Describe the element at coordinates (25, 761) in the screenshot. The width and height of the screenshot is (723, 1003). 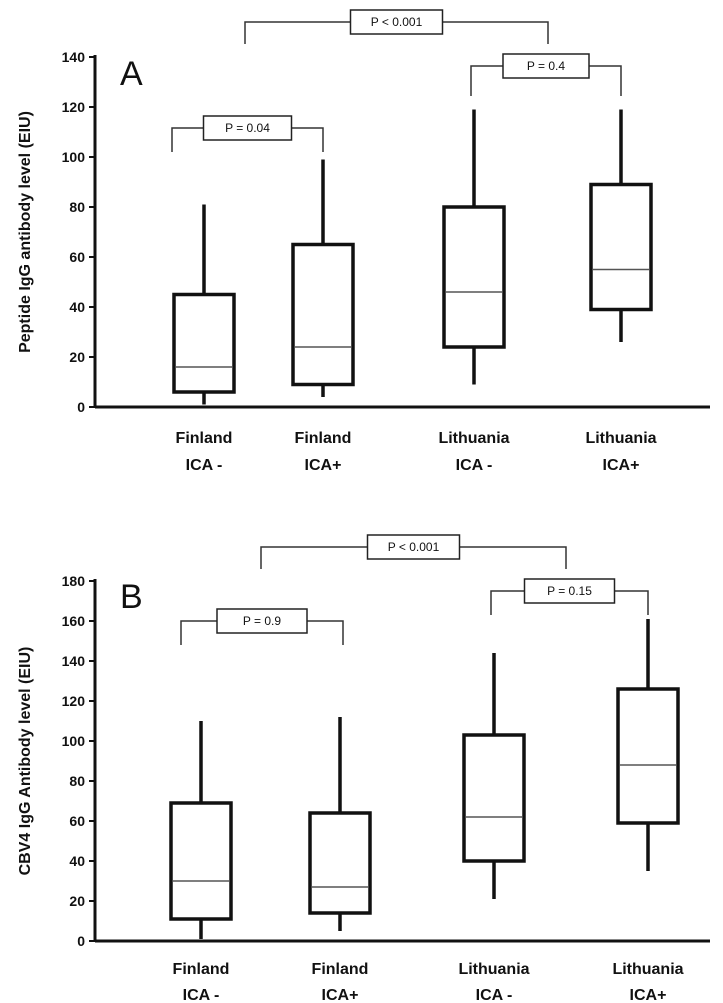
I see `y-axis-label: CBV4 IgG Antibody level (EIU)` at that location.